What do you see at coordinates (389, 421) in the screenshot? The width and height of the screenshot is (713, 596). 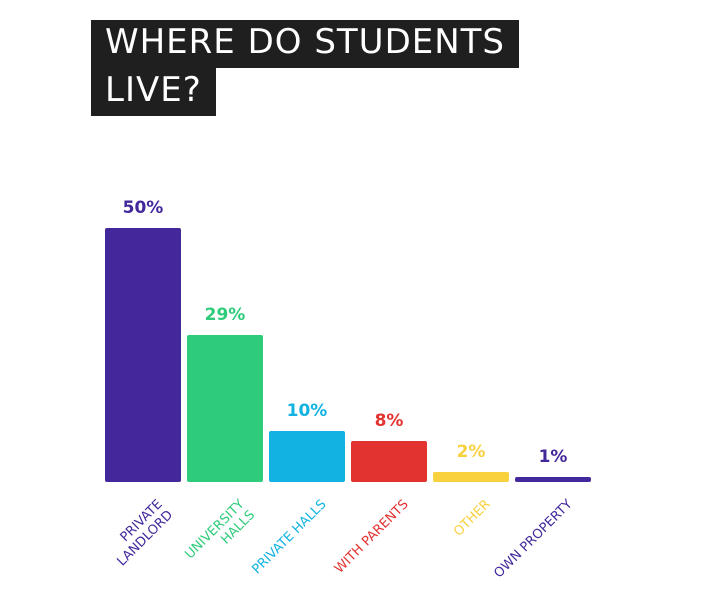 I see `value-label: 8%` at bounding box center [389, 421].